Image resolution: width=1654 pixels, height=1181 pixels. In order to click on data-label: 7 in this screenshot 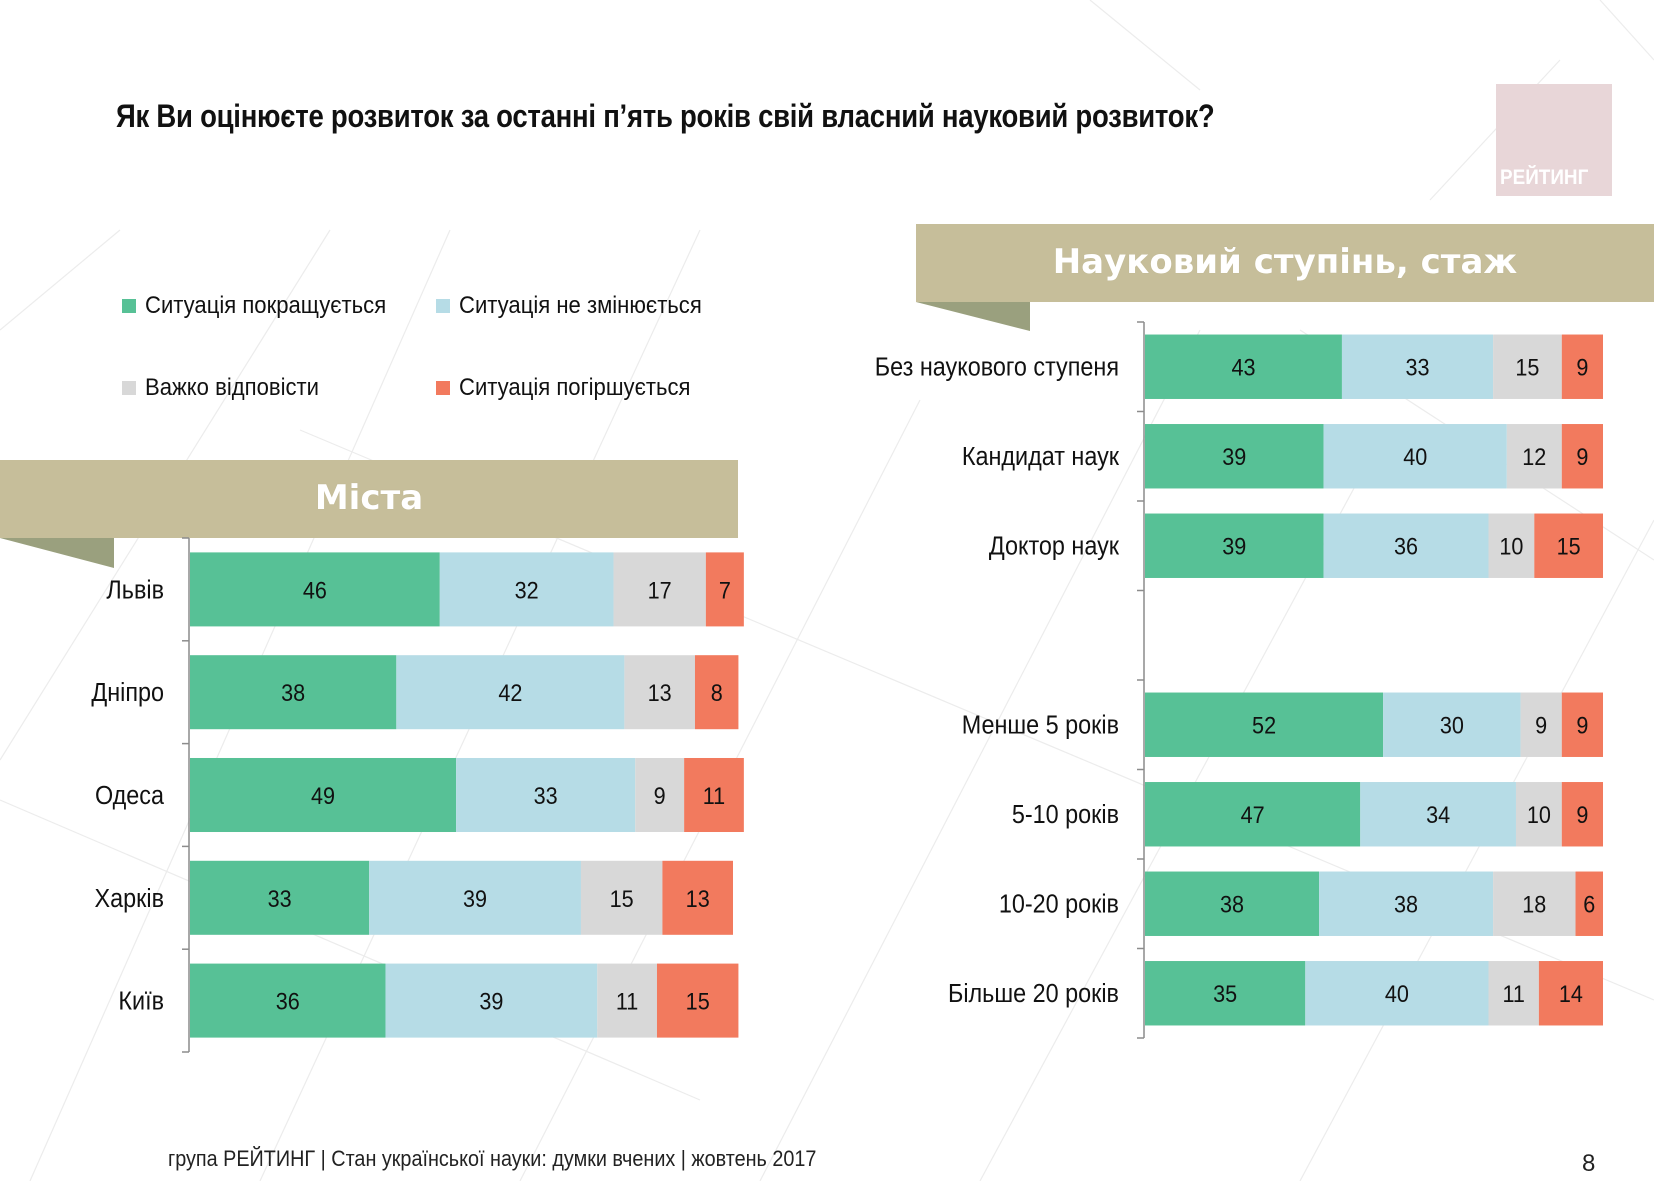, I will do `click(725, 589)`.